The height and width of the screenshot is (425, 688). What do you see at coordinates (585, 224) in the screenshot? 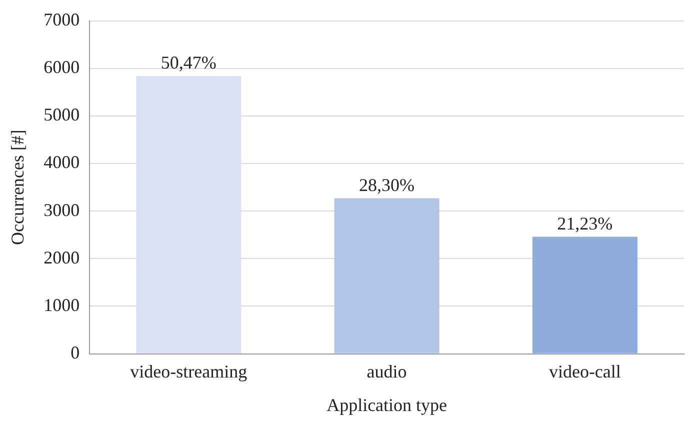
I see `annotation: 21,23%` at bounding box center [585, 224].